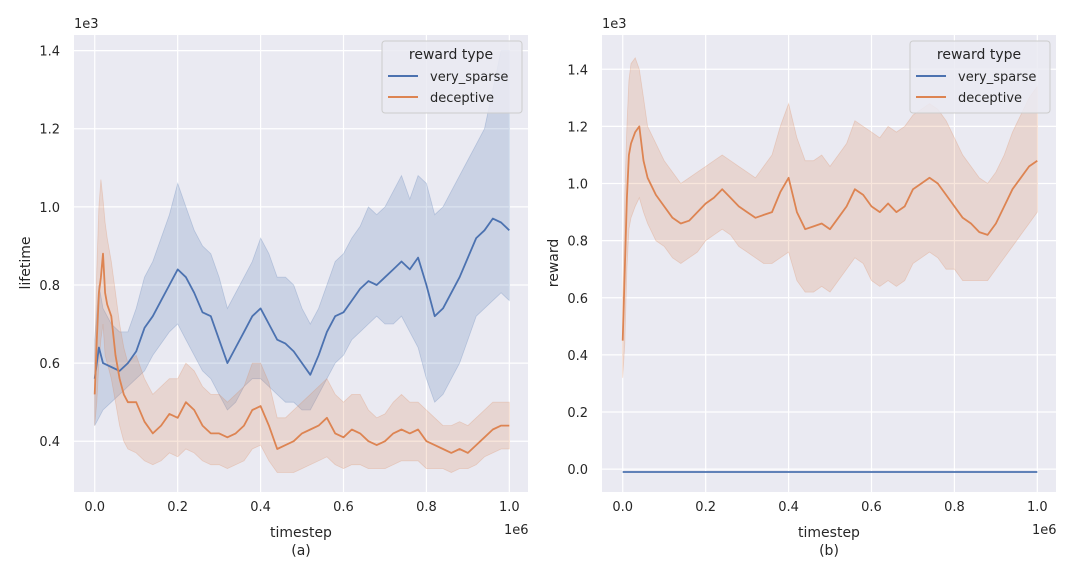  What do you see at coordinates (577, 470) in the screenshot?
I see `y-tick-label: 0.0` at bounding box center [577, 470].